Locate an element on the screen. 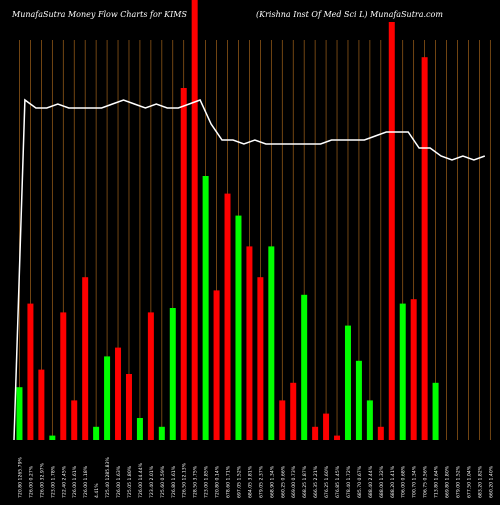 The width and height of the screenshot is (500, 505). x-tick-label: 668.90 1.34% is located at coordinates (272, 481).